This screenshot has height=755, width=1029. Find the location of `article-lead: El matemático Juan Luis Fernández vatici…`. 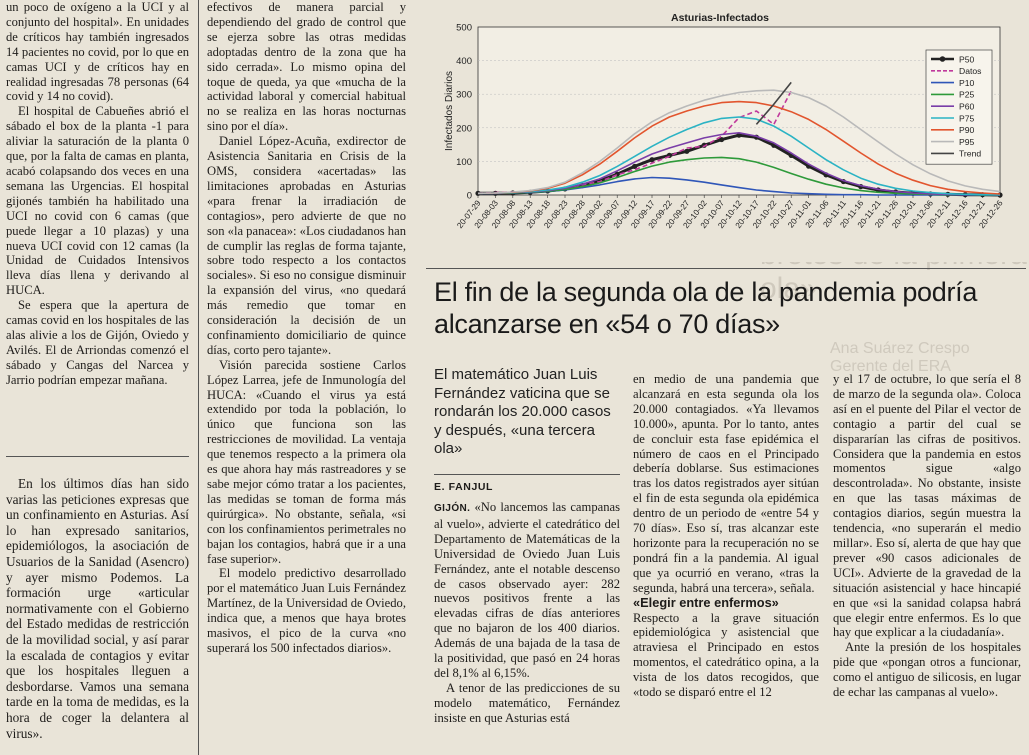

article-lead: El matemático Juan Luis Fernández vatici… is located at coordinates (522, 411).